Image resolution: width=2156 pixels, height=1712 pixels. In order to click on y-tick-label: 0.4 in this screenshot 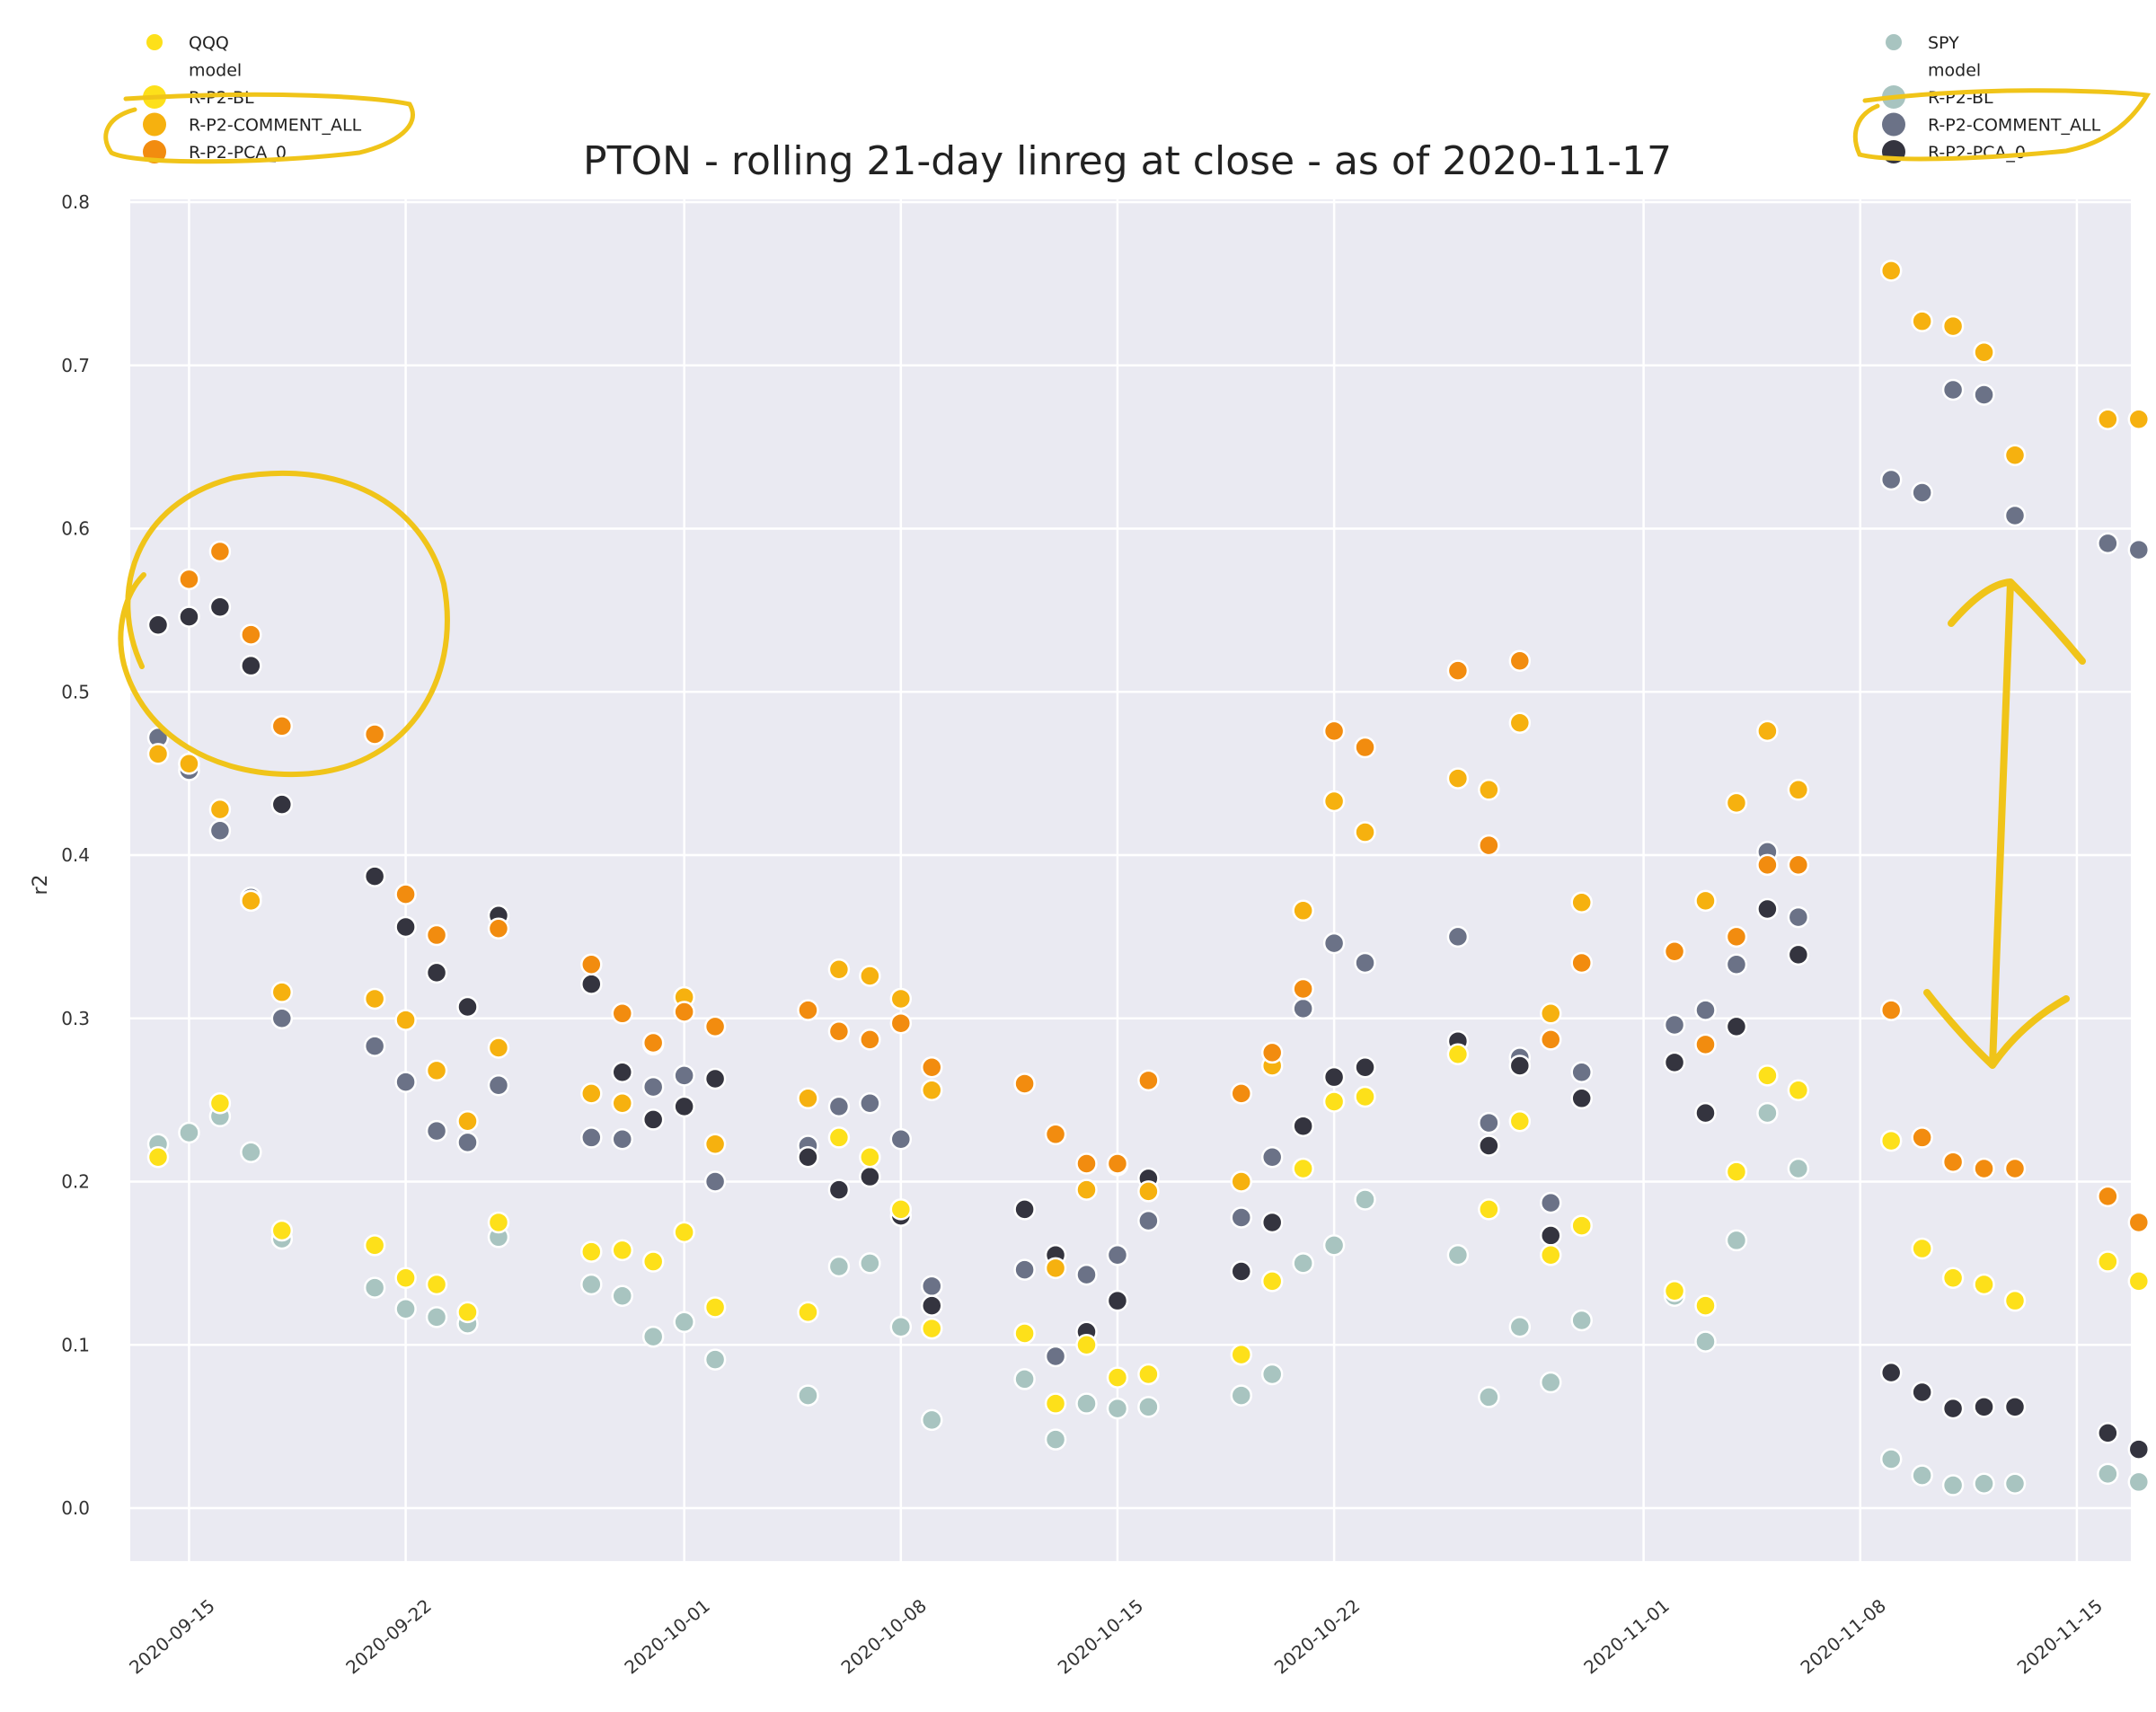, I will do `click(76, 855)`.